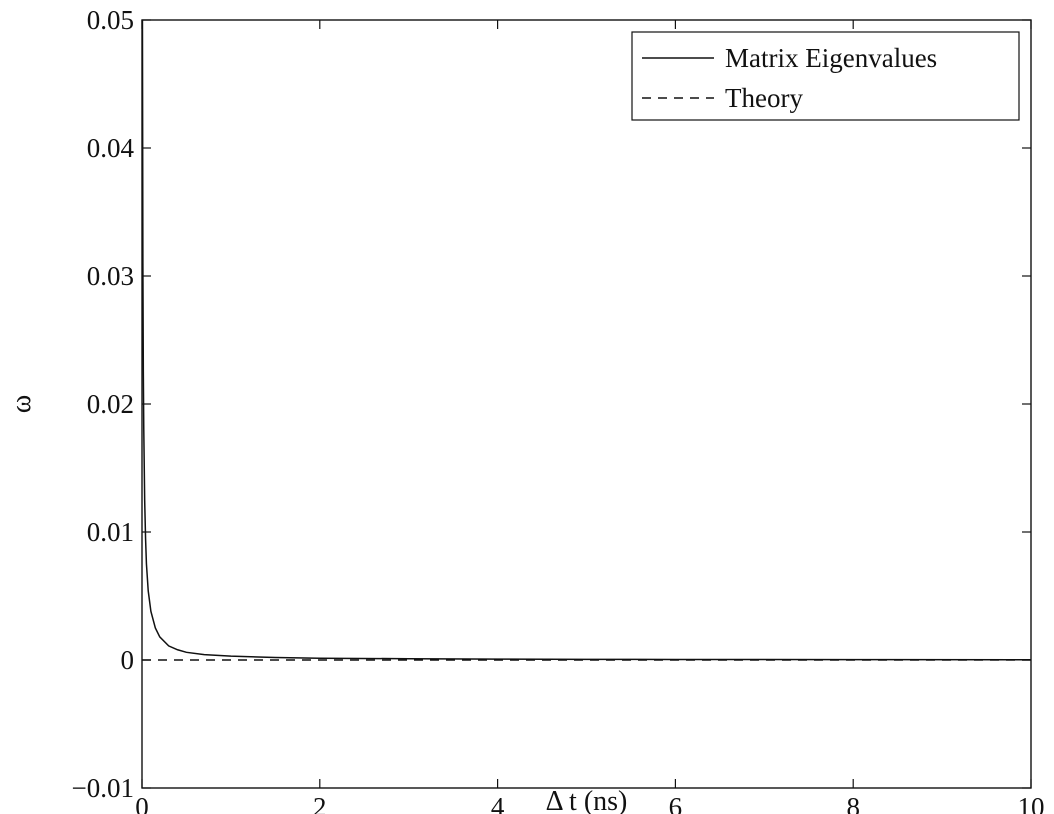  Describe the element at coordinates (320, 803) in the screenshot. I see `x-tick-label: 2` at that location.